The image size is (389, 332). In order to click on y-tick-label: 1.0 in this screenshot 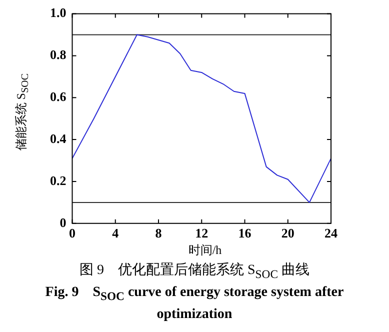, I will do `click(58, 12)`.